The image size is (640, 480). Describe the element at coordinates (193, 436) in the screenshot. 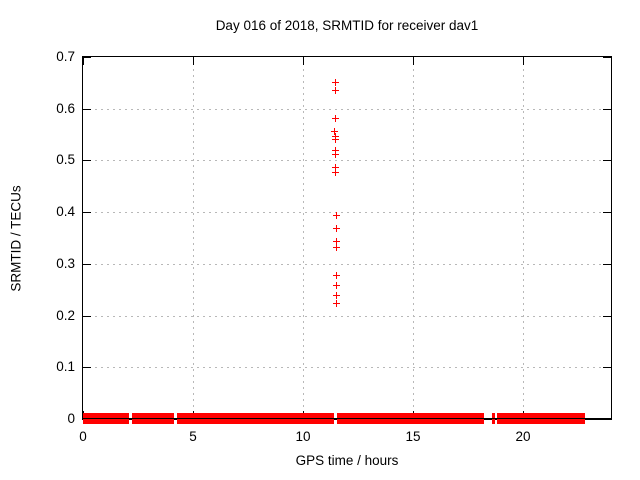

I see `x-tick-label: 5` at that location.